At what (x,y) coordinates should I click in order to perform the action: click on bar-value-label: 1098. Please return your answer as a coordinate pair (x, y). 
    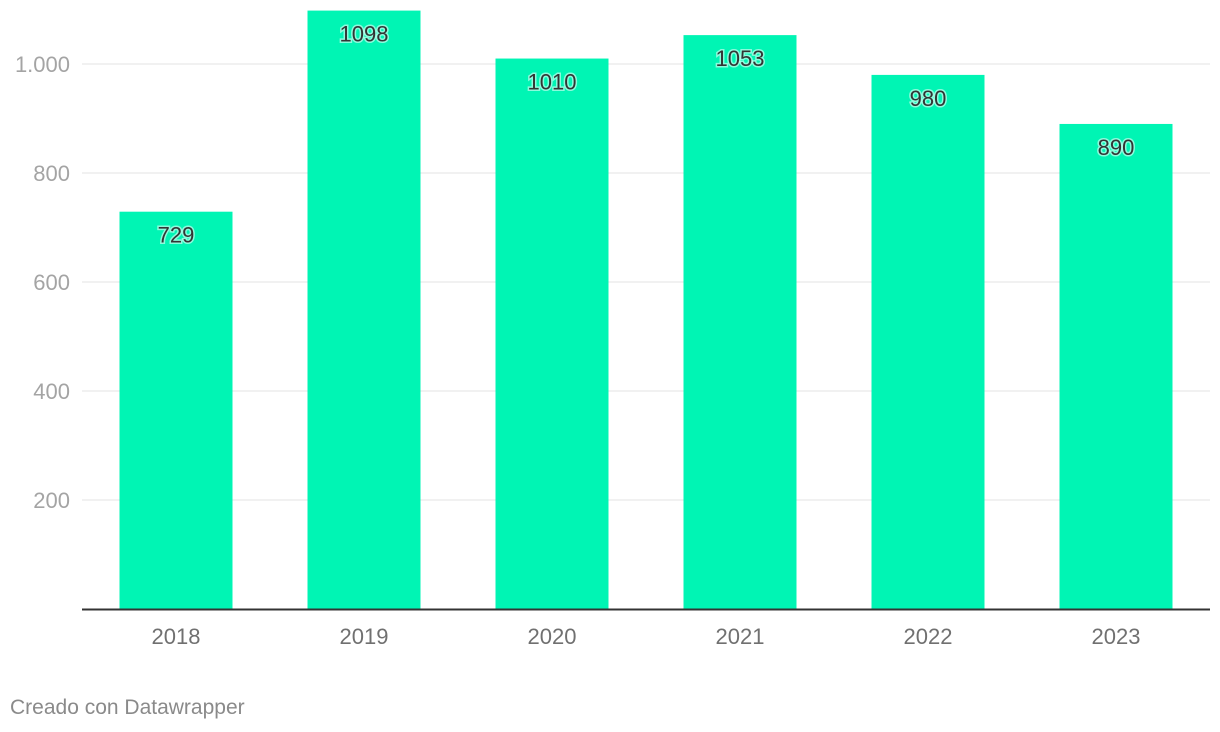
    Looking at the image, I should click on (364, 34).